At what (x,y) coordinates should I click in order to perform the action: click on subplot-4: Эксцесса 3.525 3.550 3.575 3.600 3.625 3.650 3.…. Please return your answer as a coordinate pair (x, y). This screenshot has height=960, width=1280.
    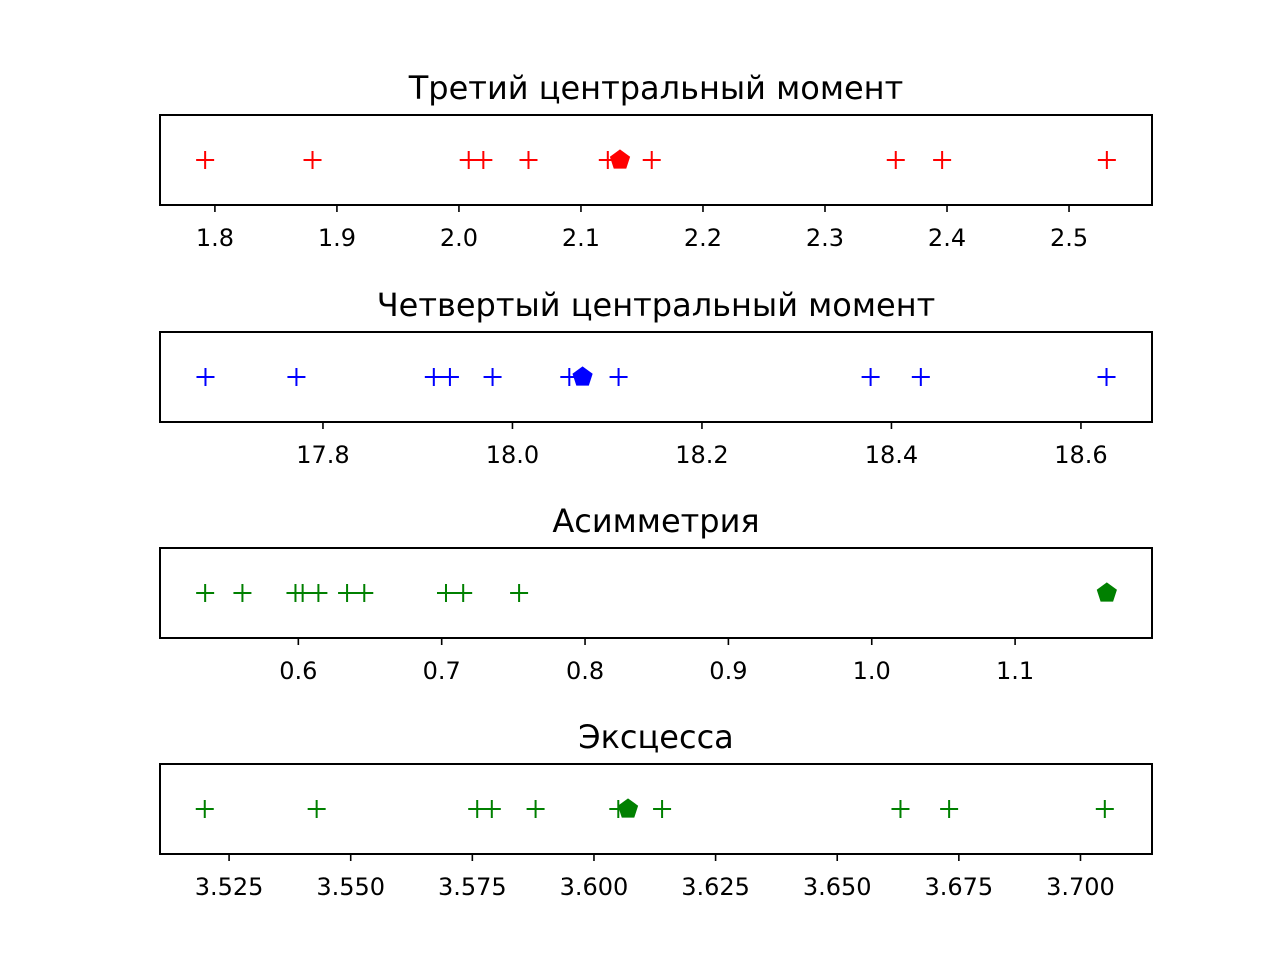
    Looking at the image, I should click on (656, 809).